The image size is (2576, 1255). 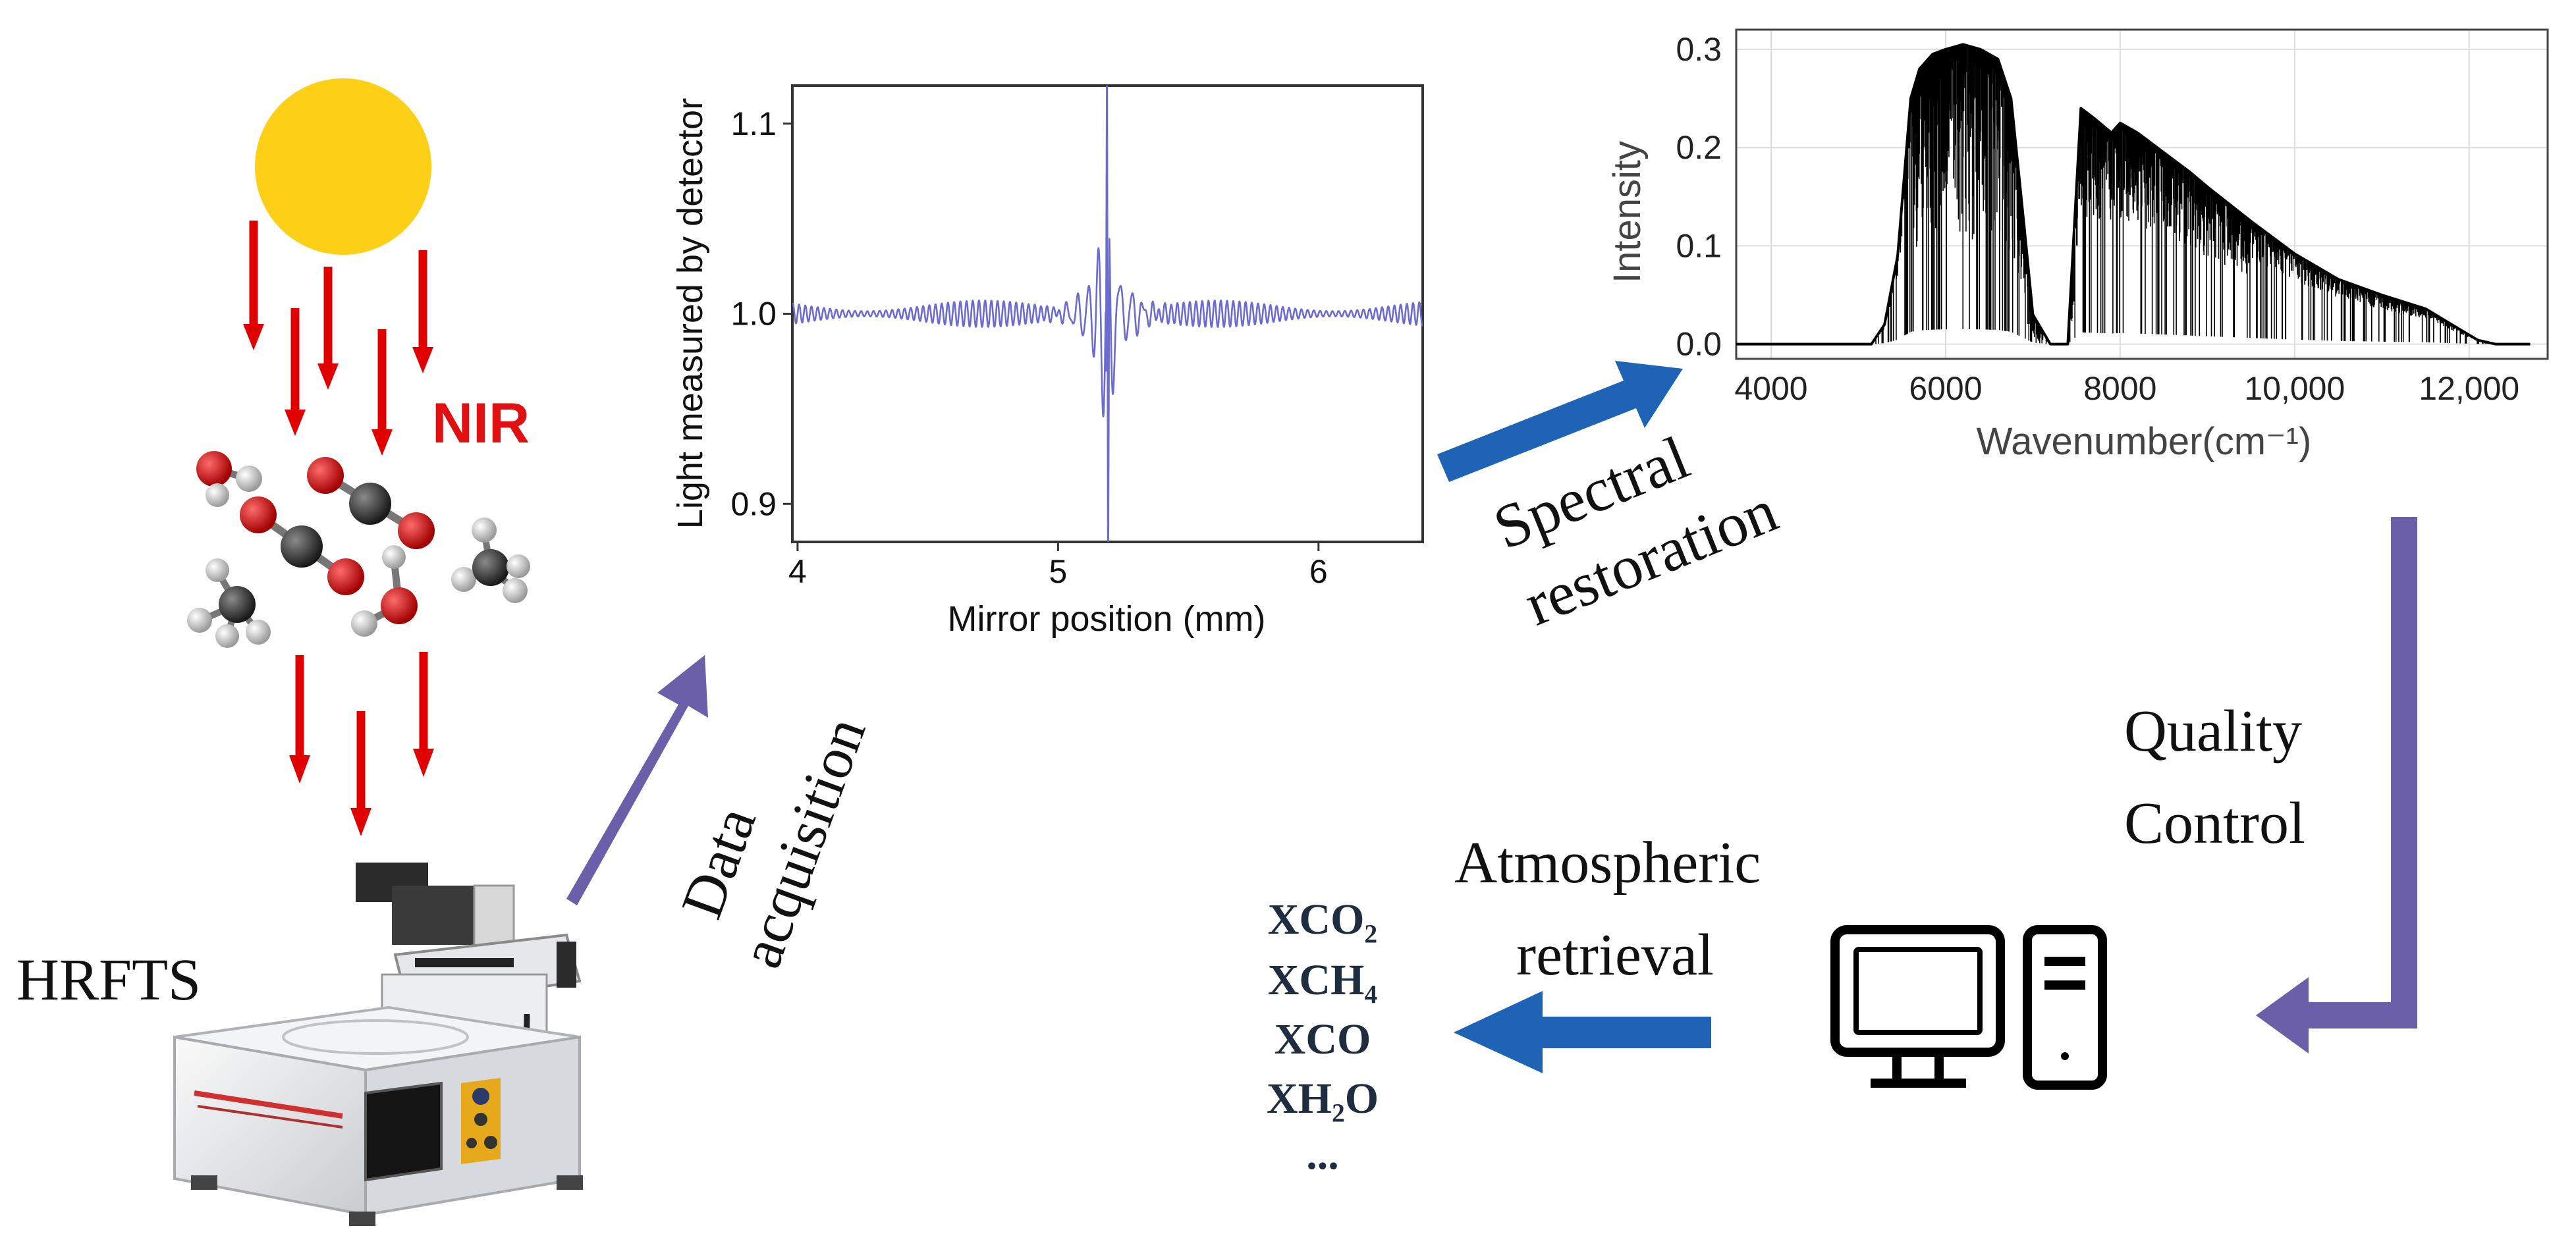 What do you see at coordinates (1323, 980) in the screenshot?
I see `output-xch4: XCH₄` at bounding box center [1323, 980].